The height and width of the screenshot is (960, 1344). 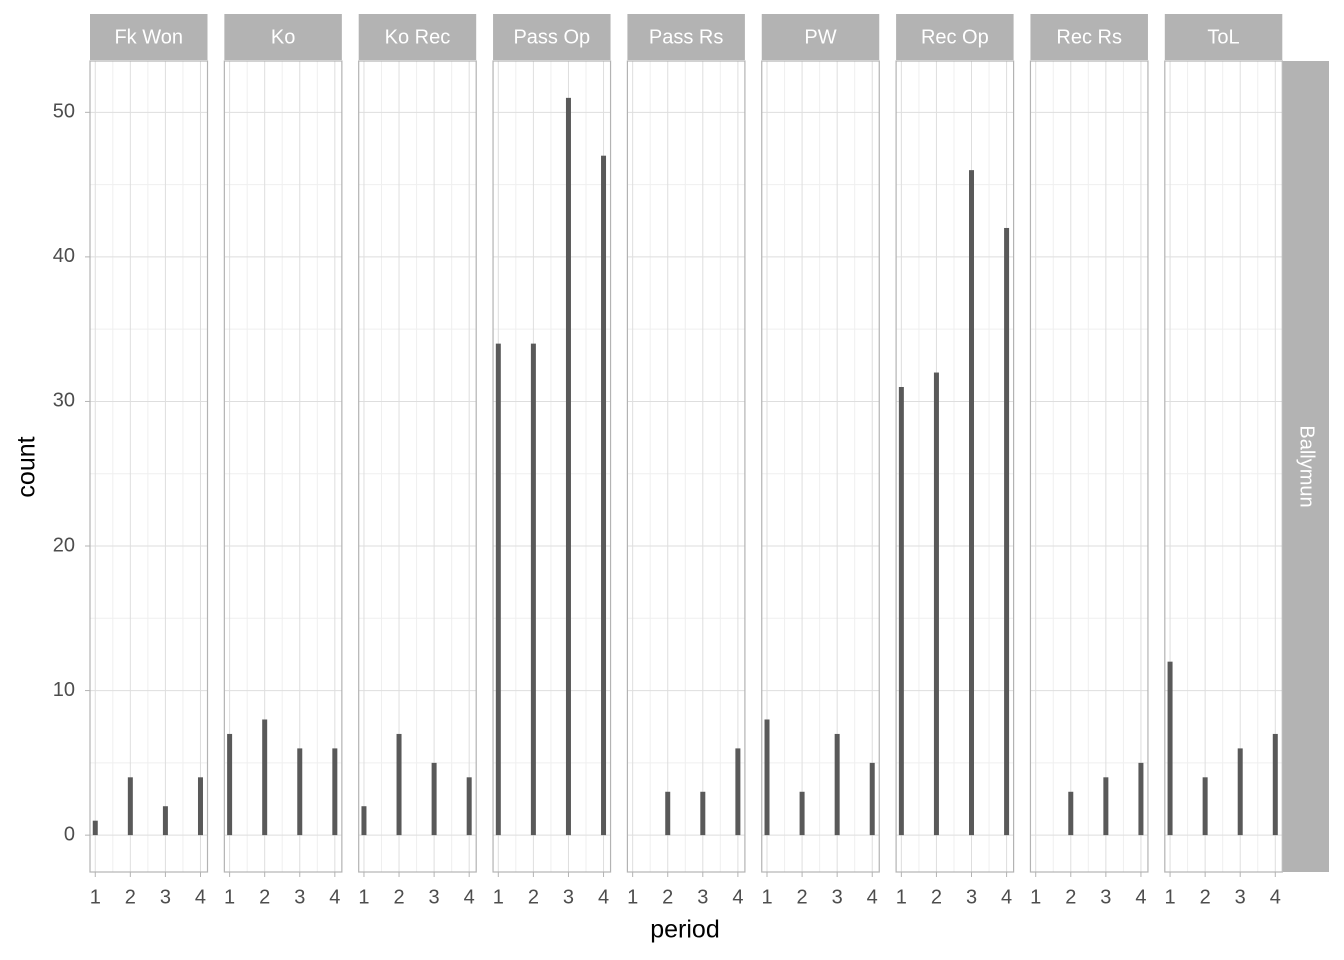 I want to click on strip-label: ToL, so click(x=1223, y=37).